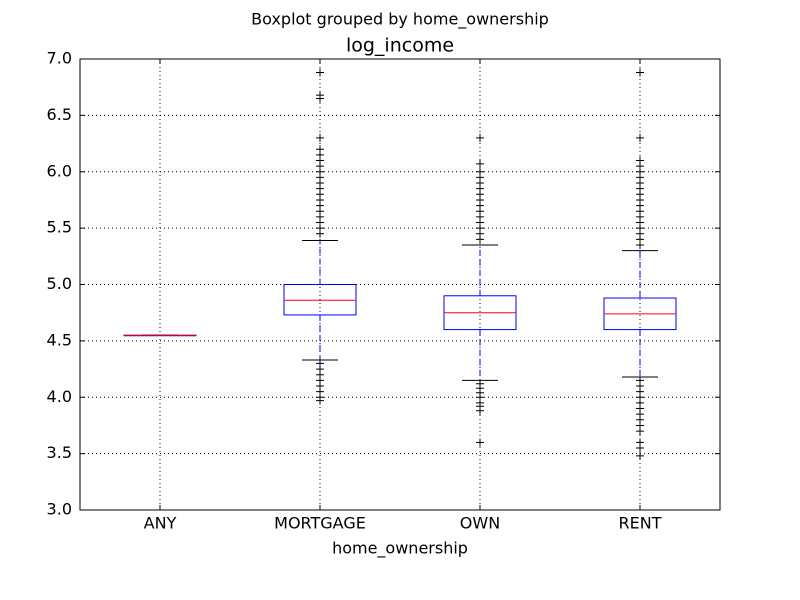 The height and width of the screenshot is (600, 800). I want to click on chart-title: log_income, so click(400, 46).